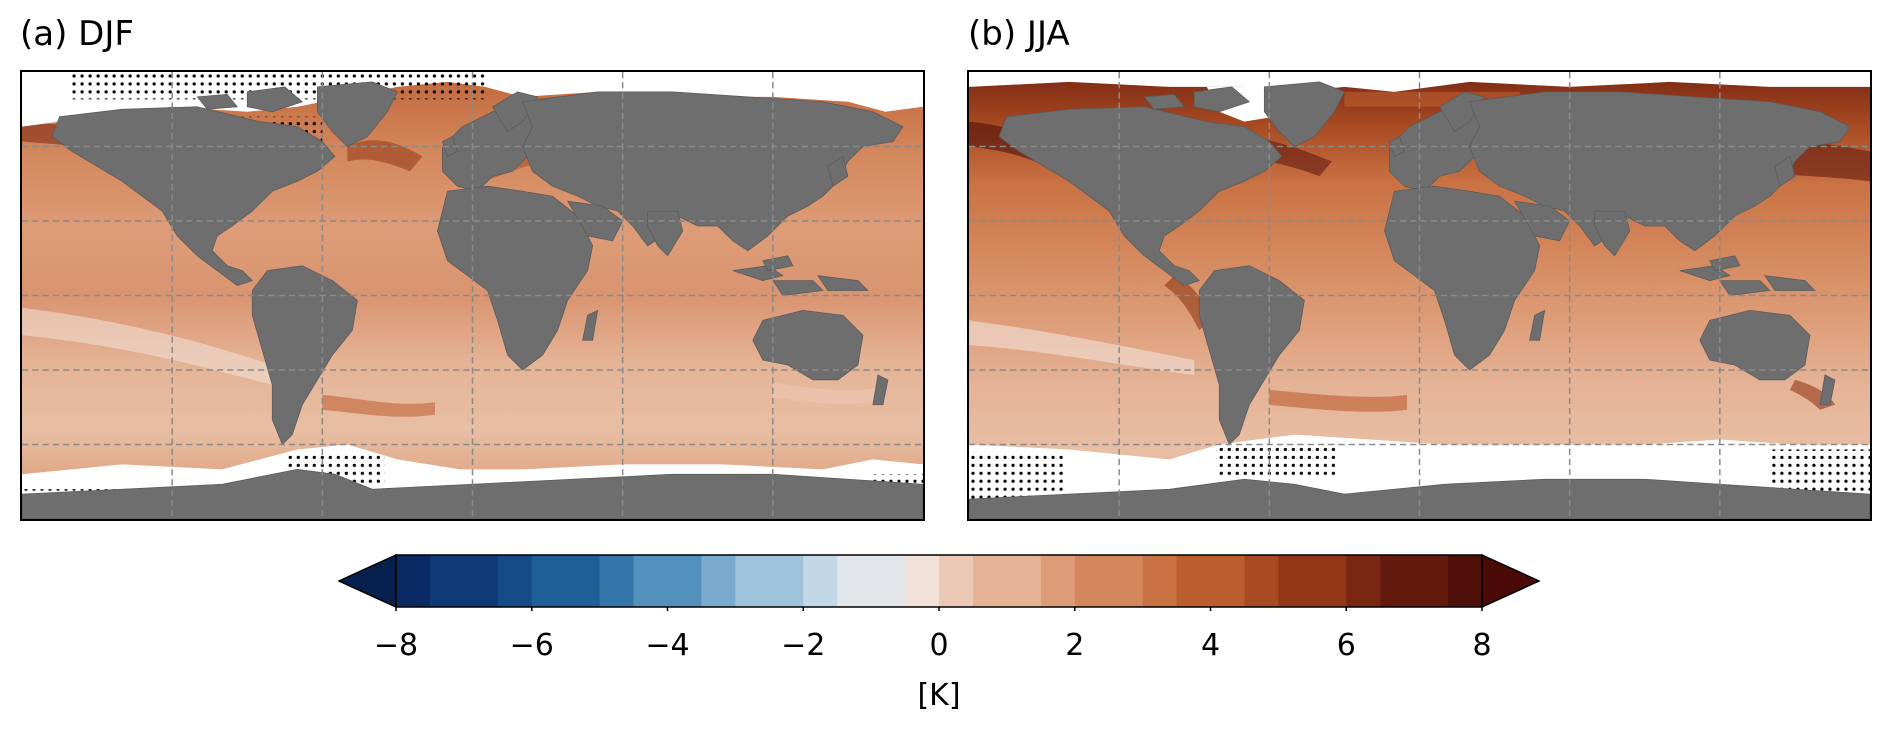 The image size is (1892, 731). I want to click on colorbar-outline, so click(939, 581).